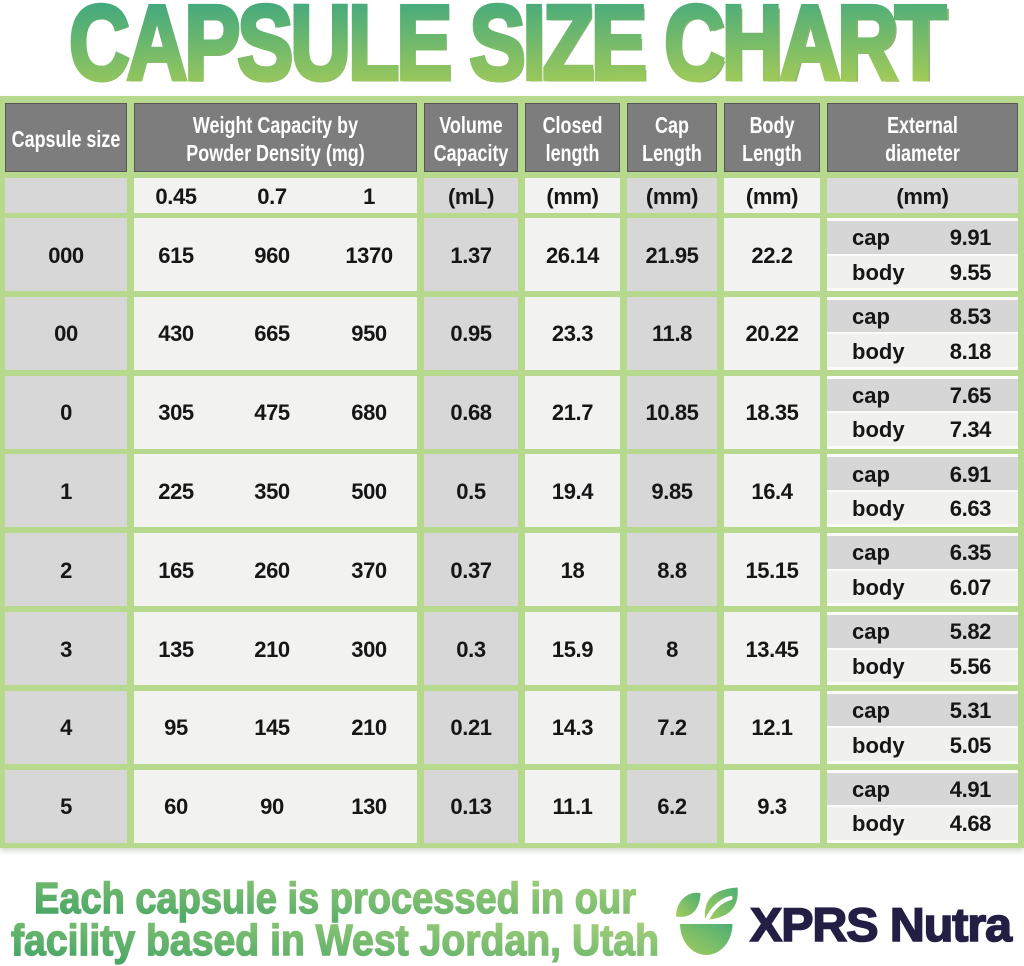 The width and height of the screenshot is (1024, 966). I want to click on svg-text:Each capsule is processed in o: Each capsule is processed in our, so click(335, 898).